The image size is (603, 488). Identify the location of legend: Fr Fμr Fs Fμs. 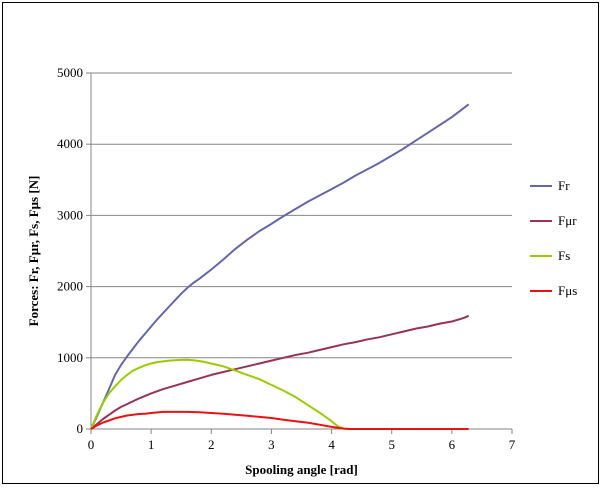
(553, 238).